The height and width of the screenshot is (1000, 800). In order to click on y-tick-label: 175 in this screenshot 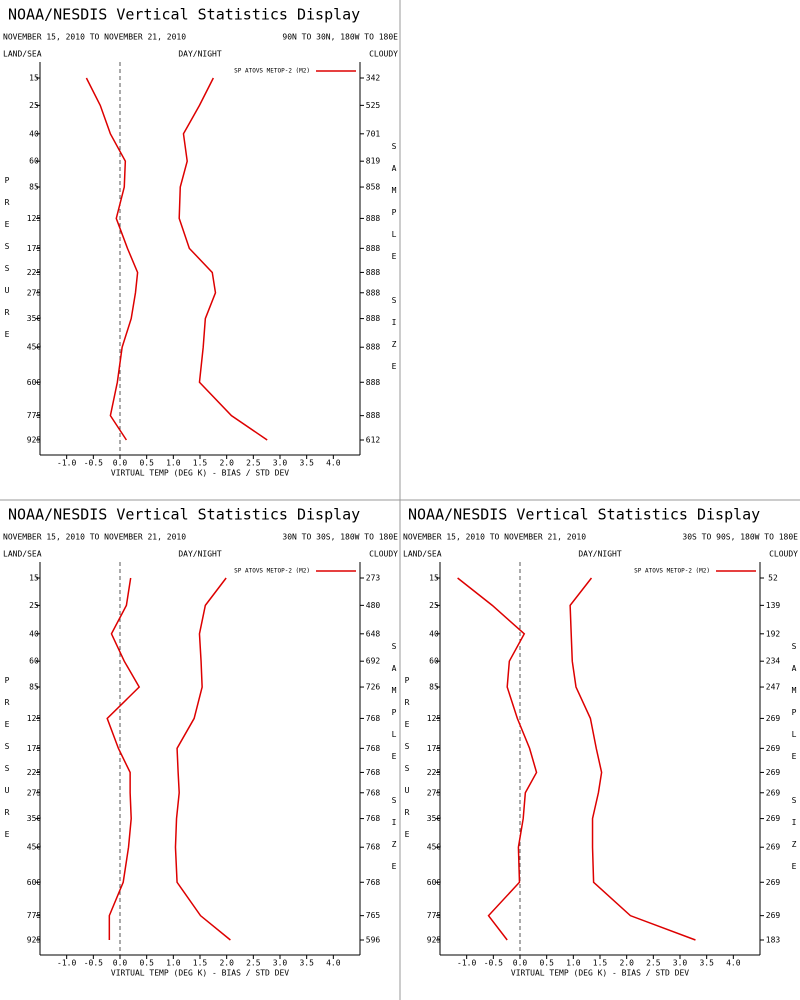, I will do `click(34, 748)`.